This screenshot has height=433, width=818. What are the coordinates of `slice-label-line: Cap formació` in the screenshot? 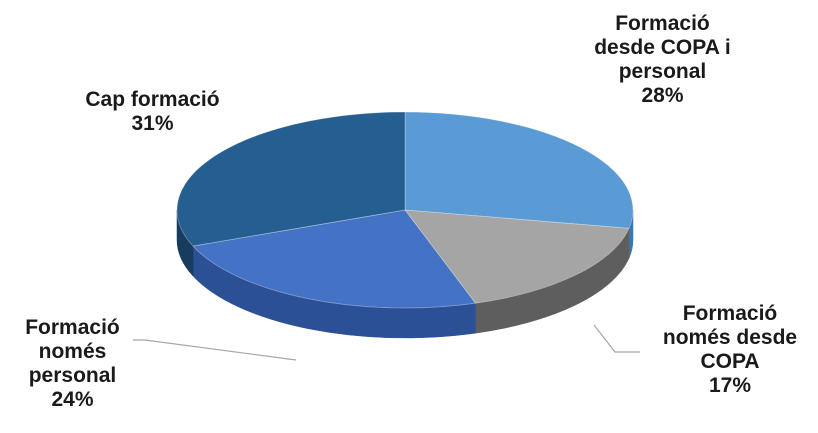 It's located at (152, 99).